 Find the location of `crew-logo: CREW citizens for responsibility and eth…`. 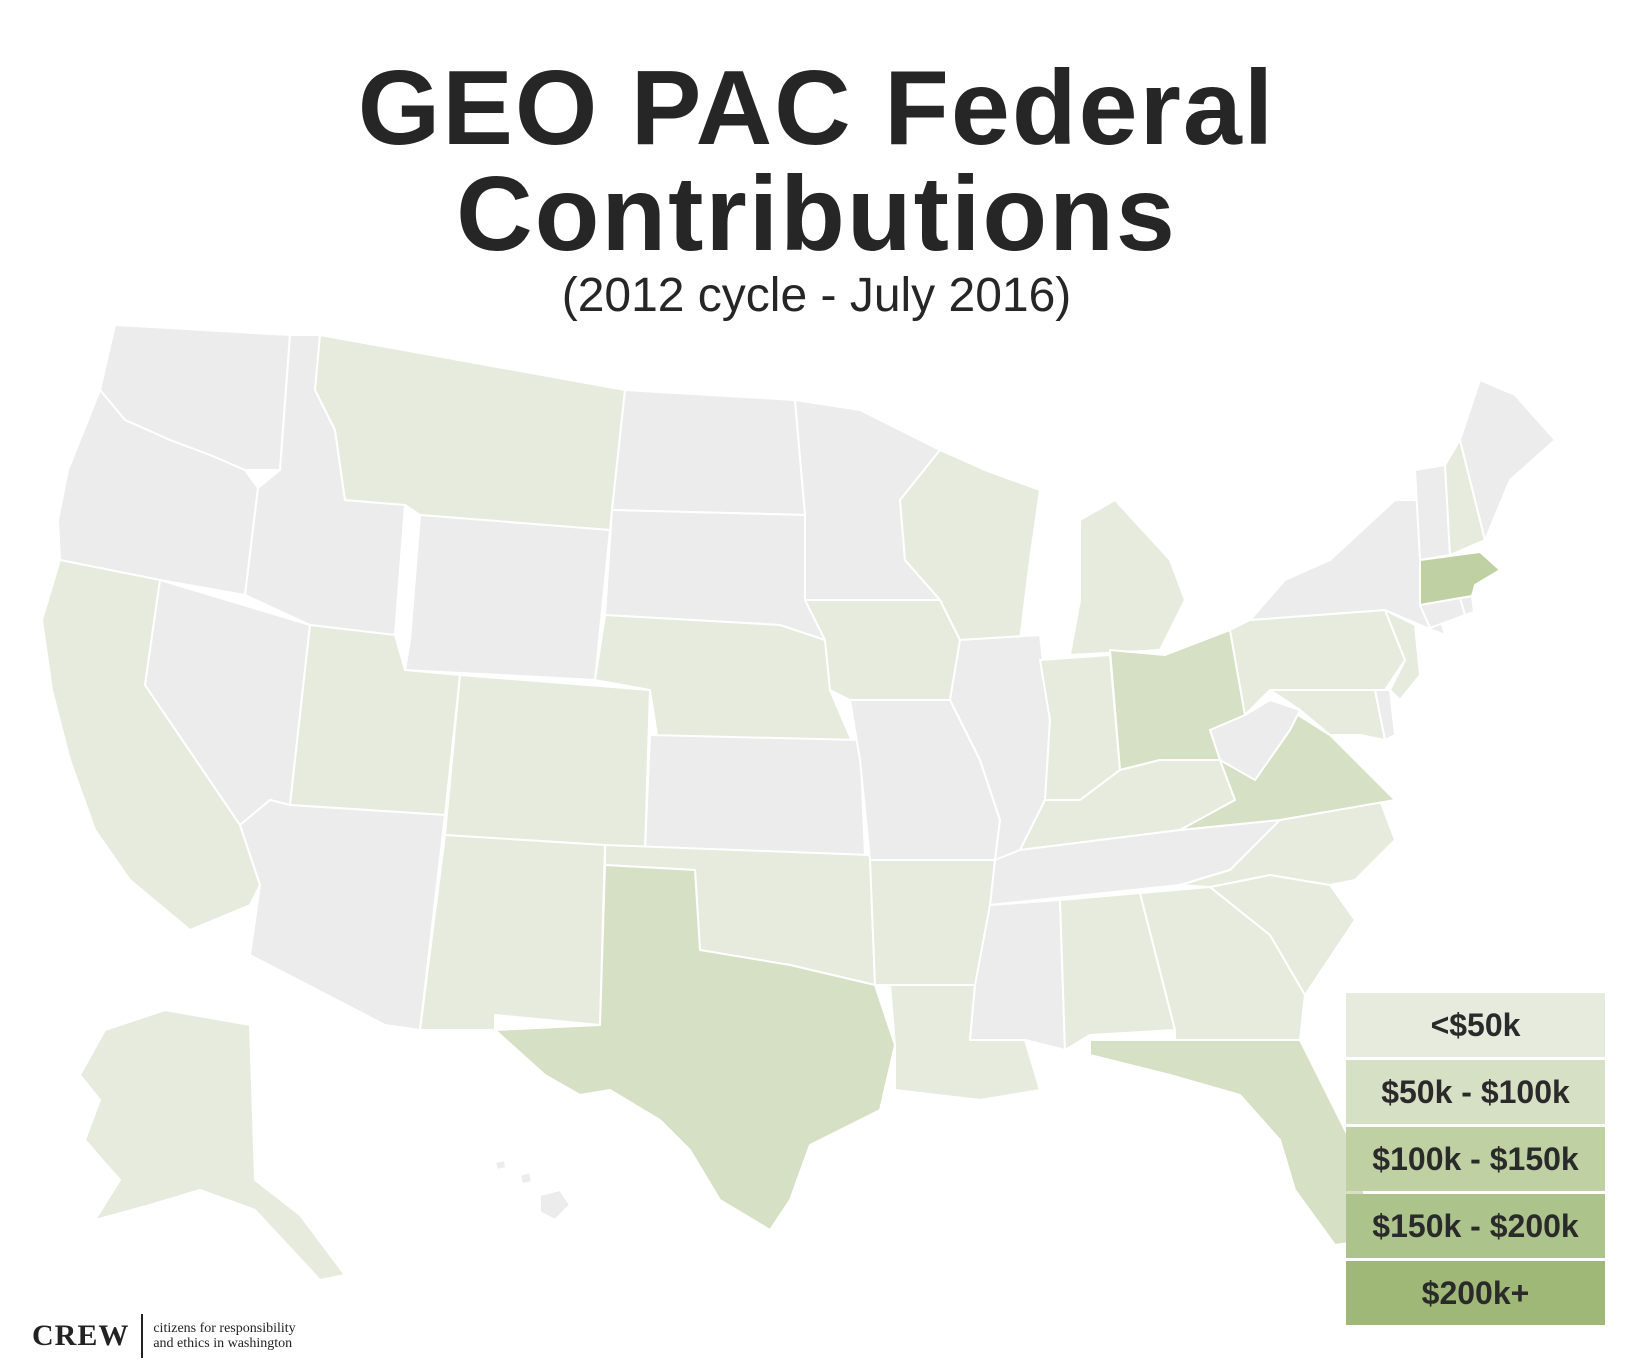

crew-logo: CREW citizens for responsibility and eth… is located at coordinates (164, 1336).